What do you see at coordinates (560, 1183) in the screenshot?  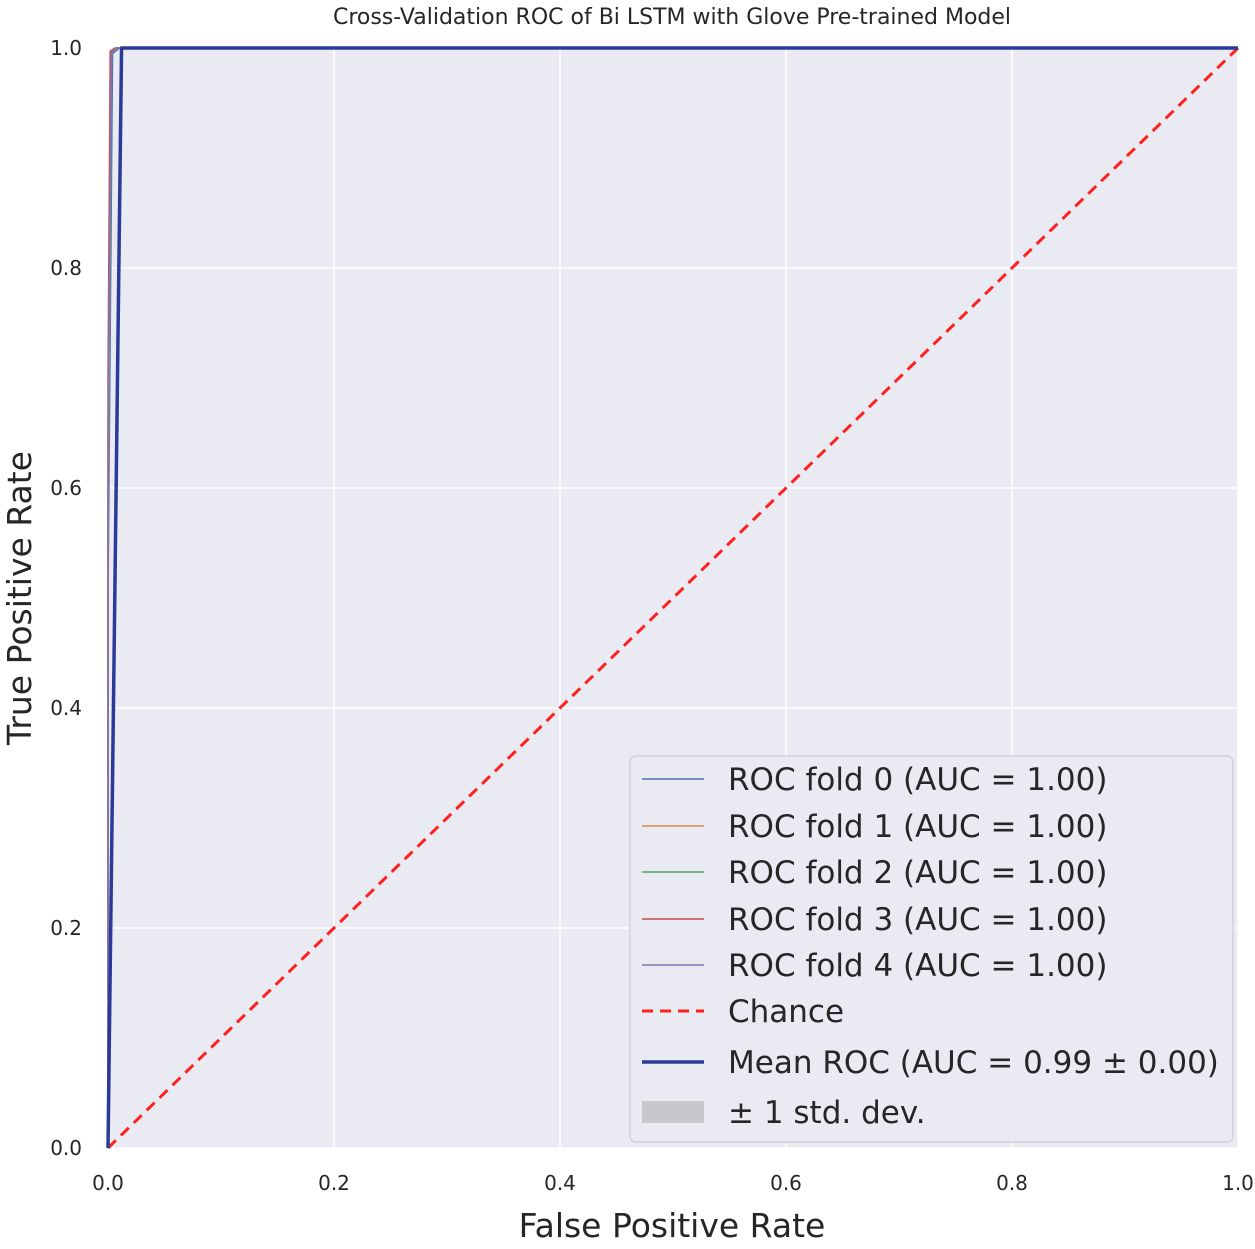 I see `x-tick-label: 0.4` at bounding box center [560, 1183].